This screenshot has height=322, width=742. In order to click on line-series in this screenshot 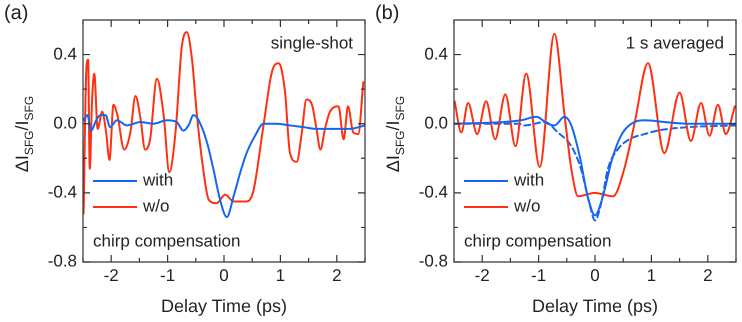, I will do `click(224, 166)`.